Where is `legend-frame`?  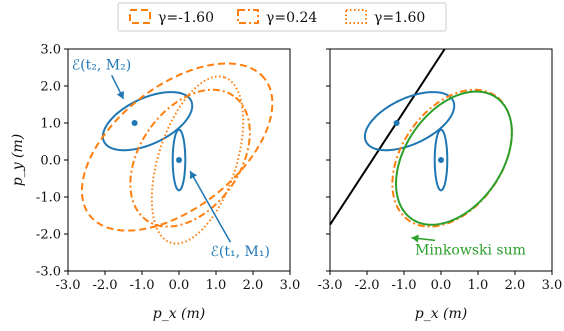
legend-frame is located at coordinates (282, 17).